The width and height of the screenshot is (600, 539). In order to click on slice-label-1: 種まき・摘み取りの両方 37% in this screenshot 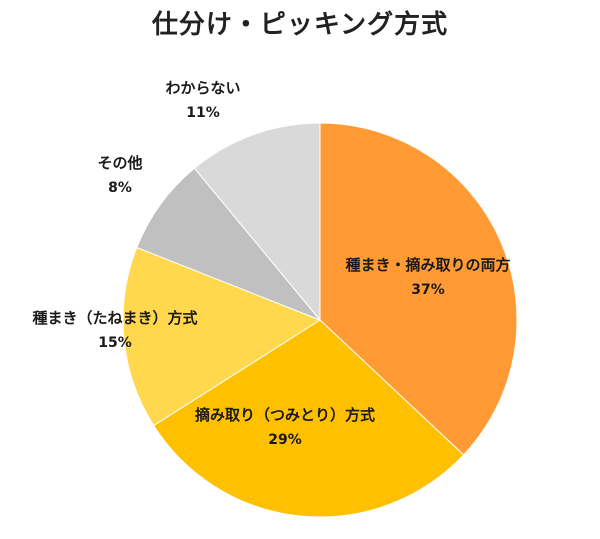, I will do `click(427, 277)`.